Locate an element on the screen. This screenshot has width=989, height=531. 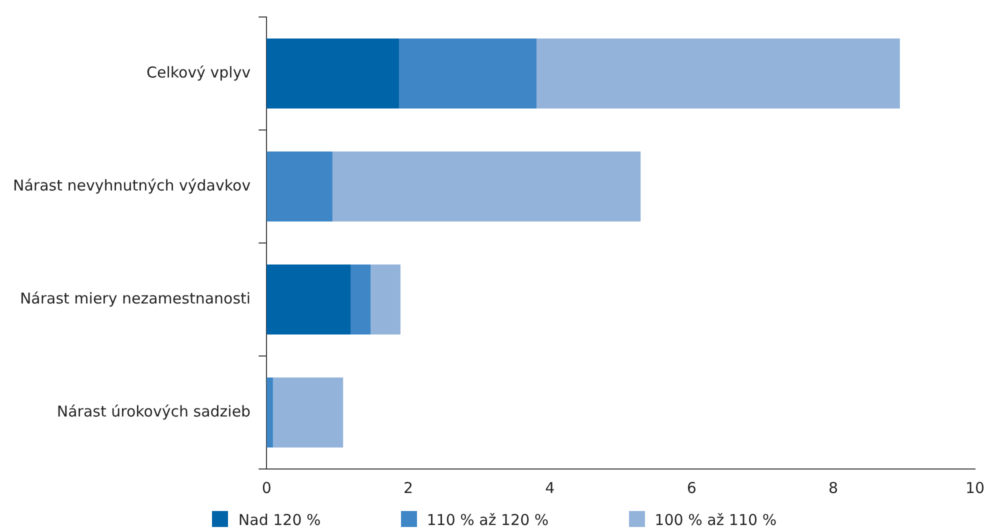
x-tick-label: 8 is located at coordinates (833, 487).